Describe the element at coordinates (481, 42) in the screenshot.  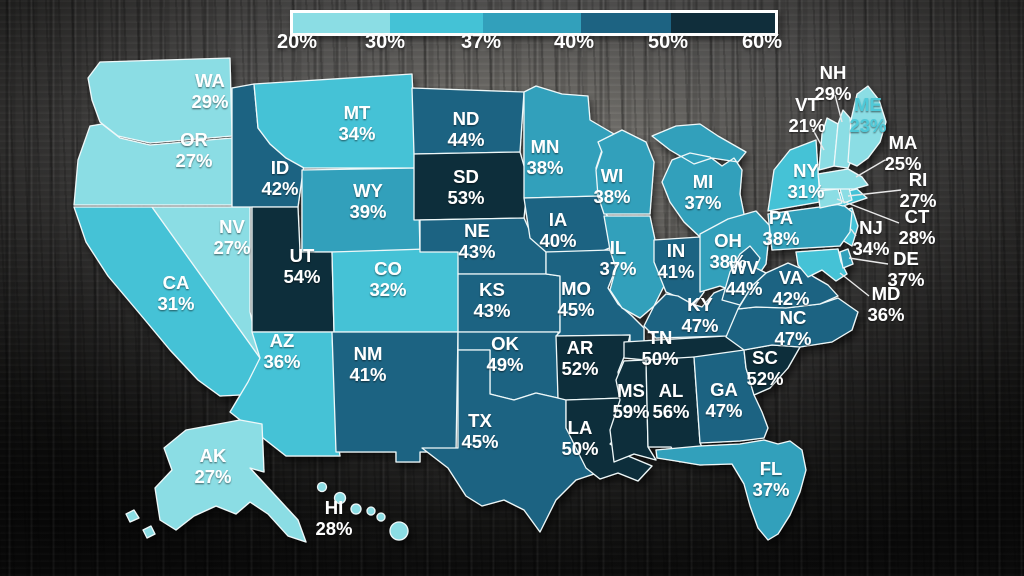
I see `legend-tick-37: 37%` at that location.